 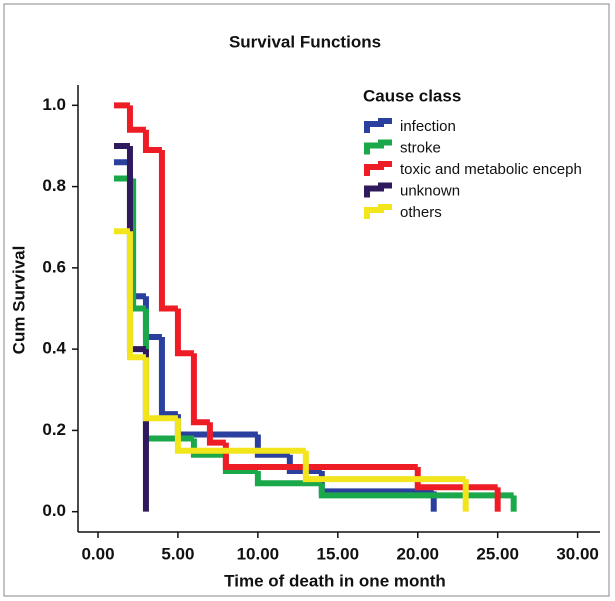 What do you see at coordinates (421, 212) in the screenshot?
I see `legend-label: others` at bounding box center [421, 212].